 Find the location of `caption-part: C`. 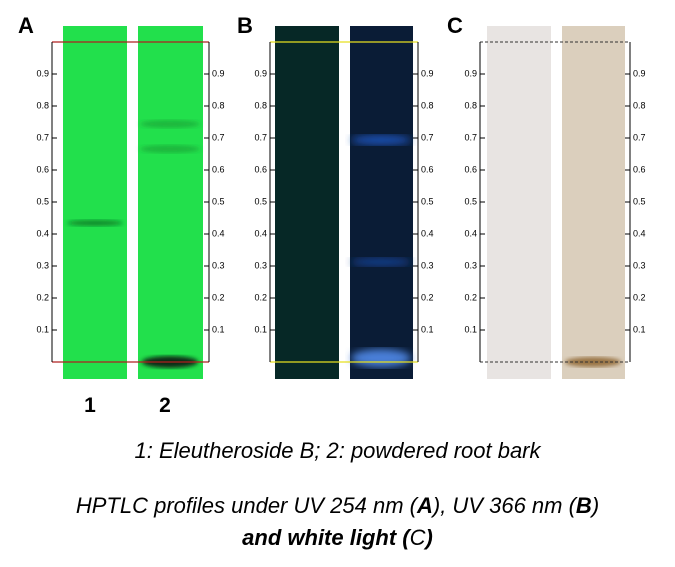

caption-part: C is located at coordinates (417, 537).